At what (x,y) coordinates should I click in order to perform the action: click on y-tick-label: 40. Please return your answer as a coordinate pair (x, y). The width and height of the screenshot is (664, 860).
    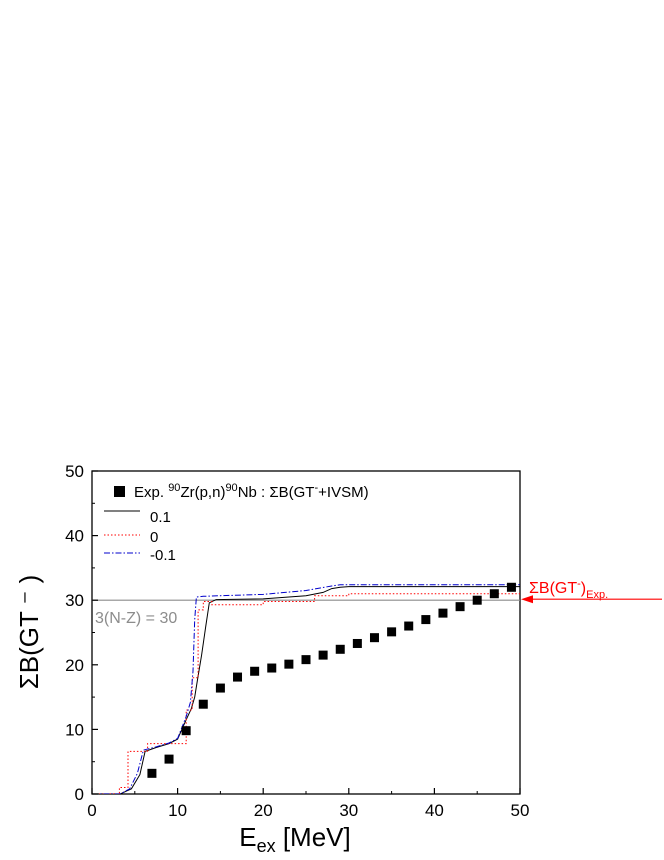
    Looking at the image, I should click on (74, 536).